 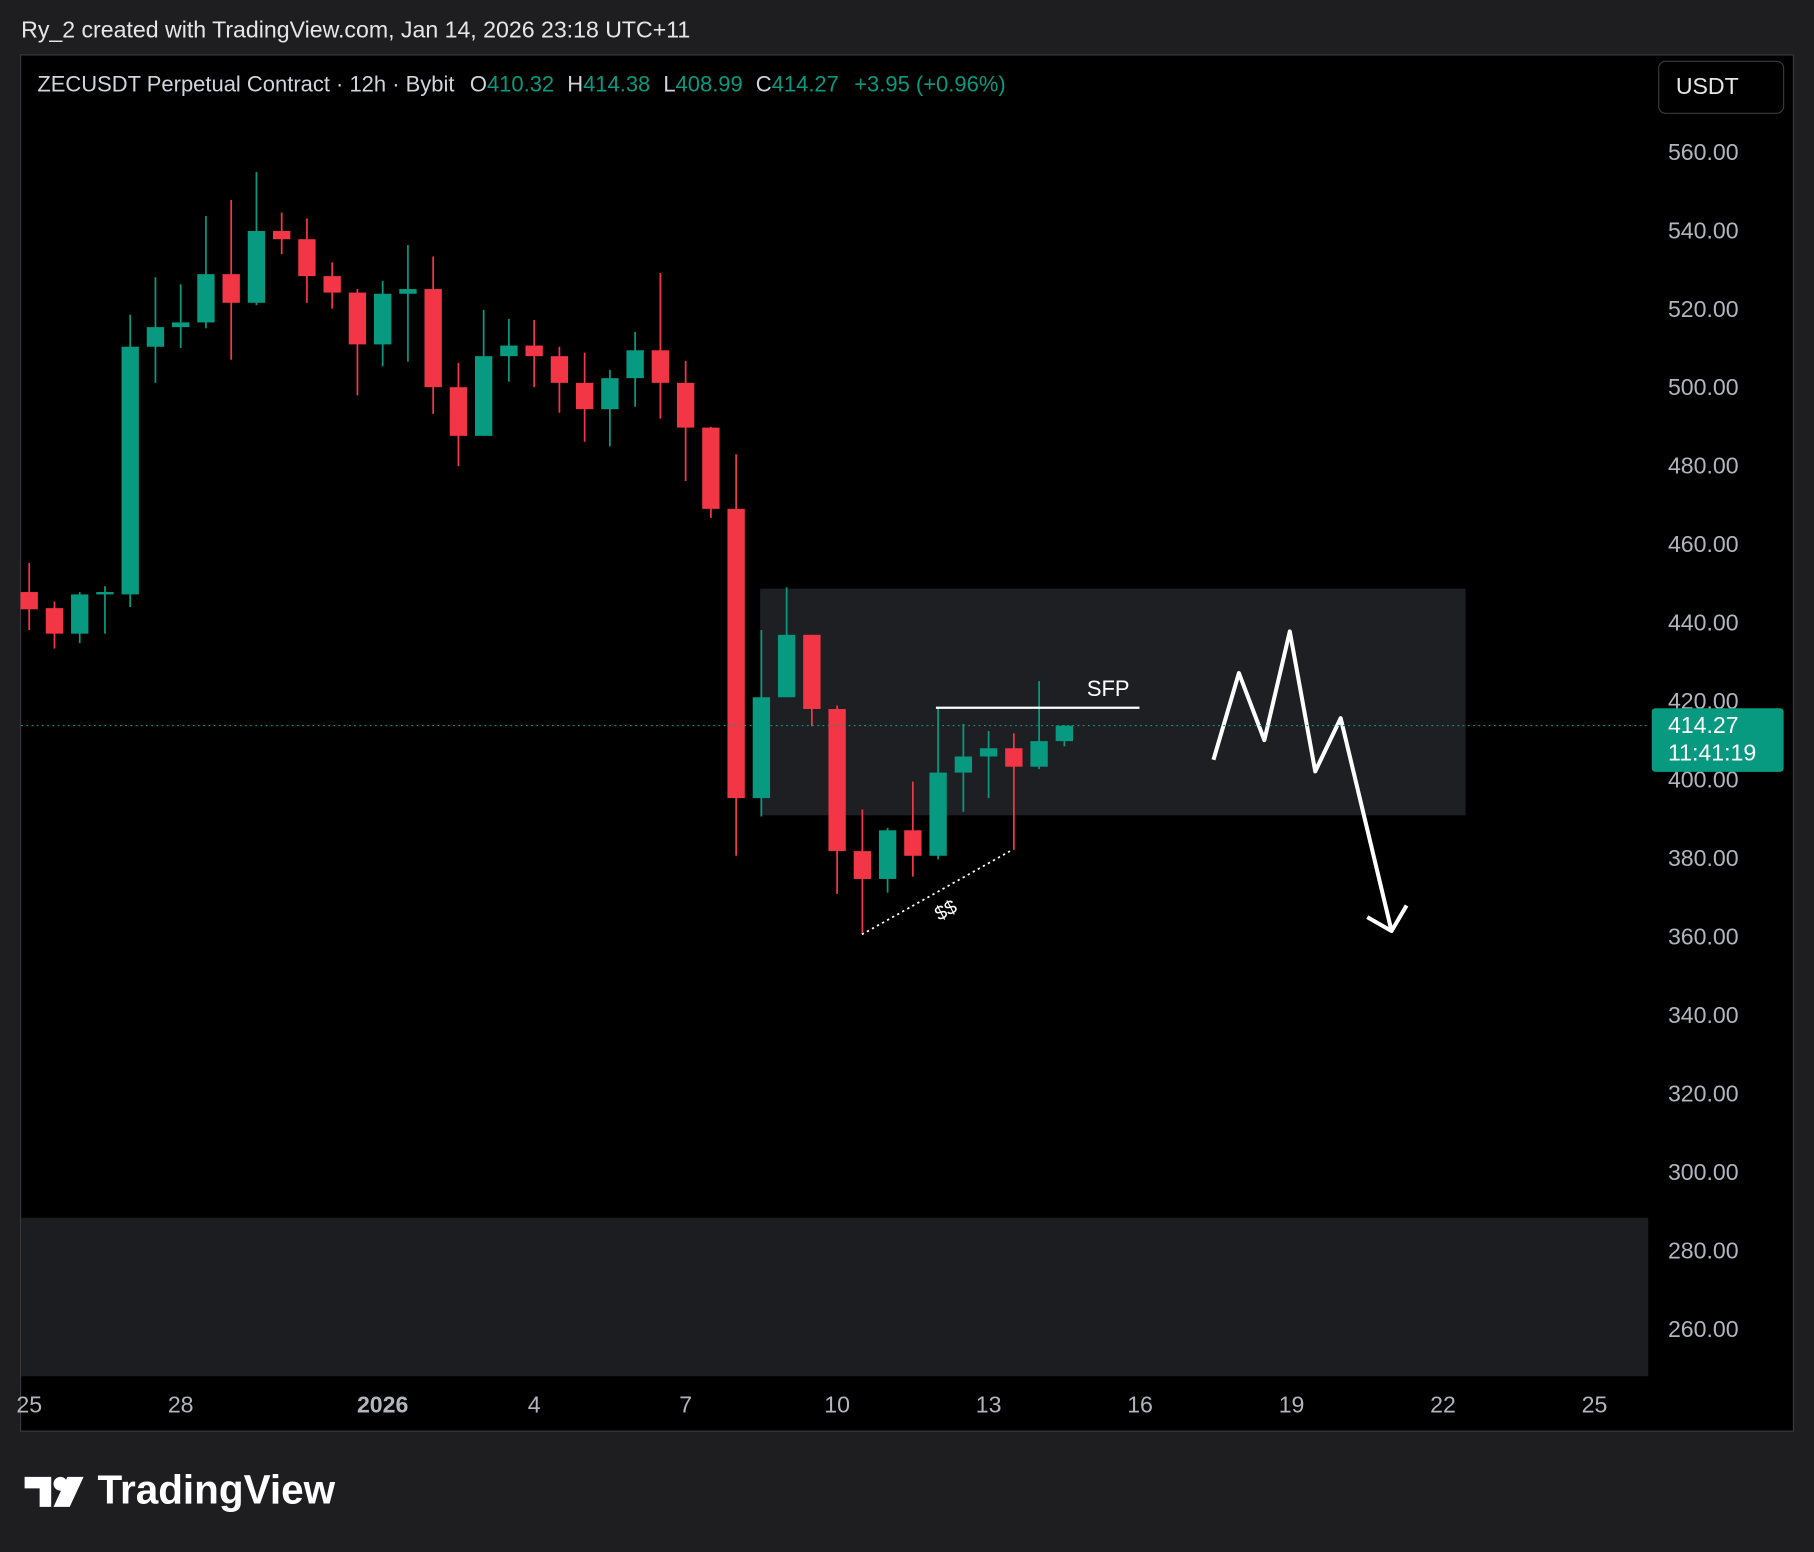 What do you see at coordinates (1443, 1404) in the screenshot?
I see `x-tick-label: 22` at bounding box center [1443, 1404].